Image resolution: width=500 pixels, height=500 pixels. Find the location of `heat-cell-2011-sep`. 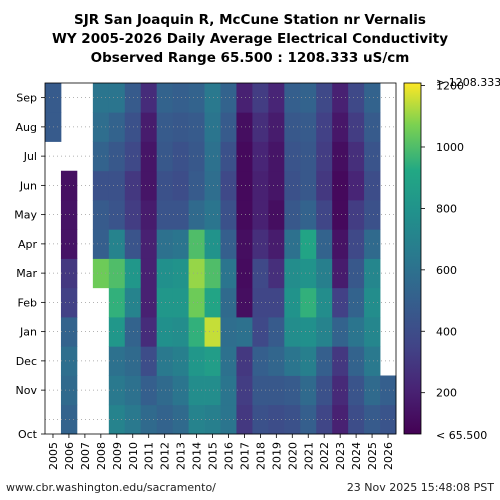

heat-cell-2011-sep is located at coordinates (149, 98).